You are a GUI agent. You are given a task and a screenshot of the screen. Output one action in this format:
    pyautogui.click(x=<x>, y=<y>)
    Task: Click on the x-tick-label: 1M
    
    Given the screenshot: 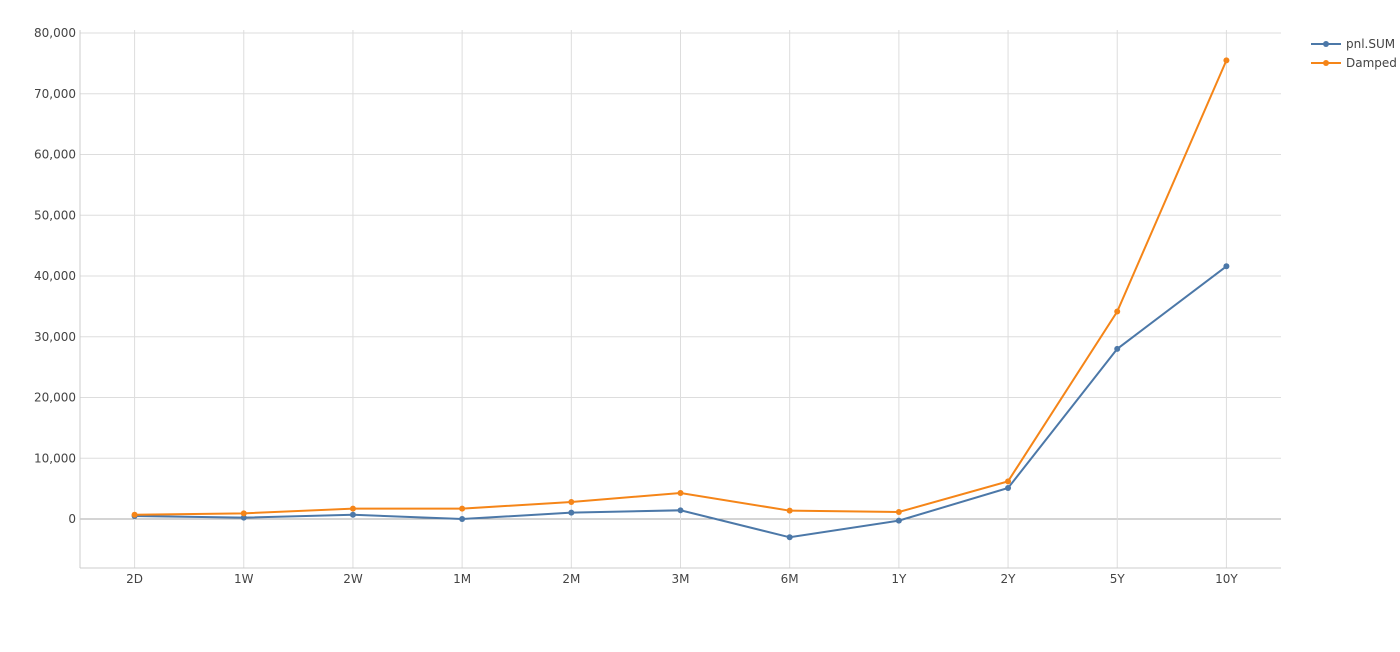 What is the action you would take?
    pyautogui.click(x=462, y=579)
    